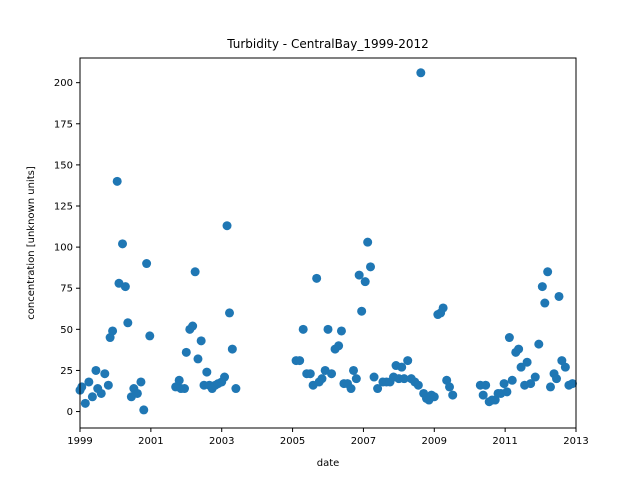  What do you see at coordinates (221, 441) in the screenshot?
I see `x-tick-label: 2003` at bounding box center [221, 441].